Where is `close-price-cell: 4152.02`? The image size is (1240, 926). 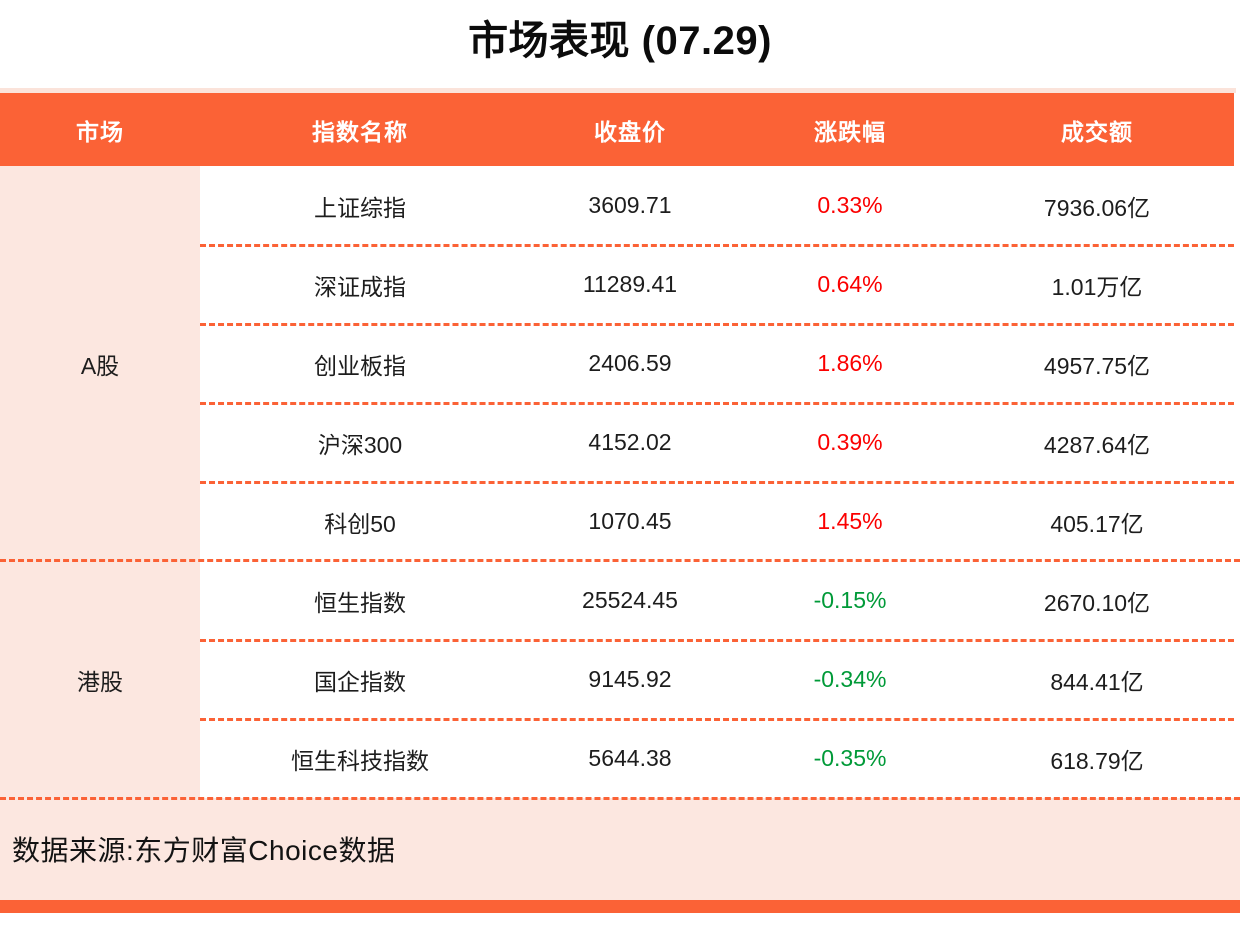
close-price-cell: 4152.02 is located at coordinates (630, 442).